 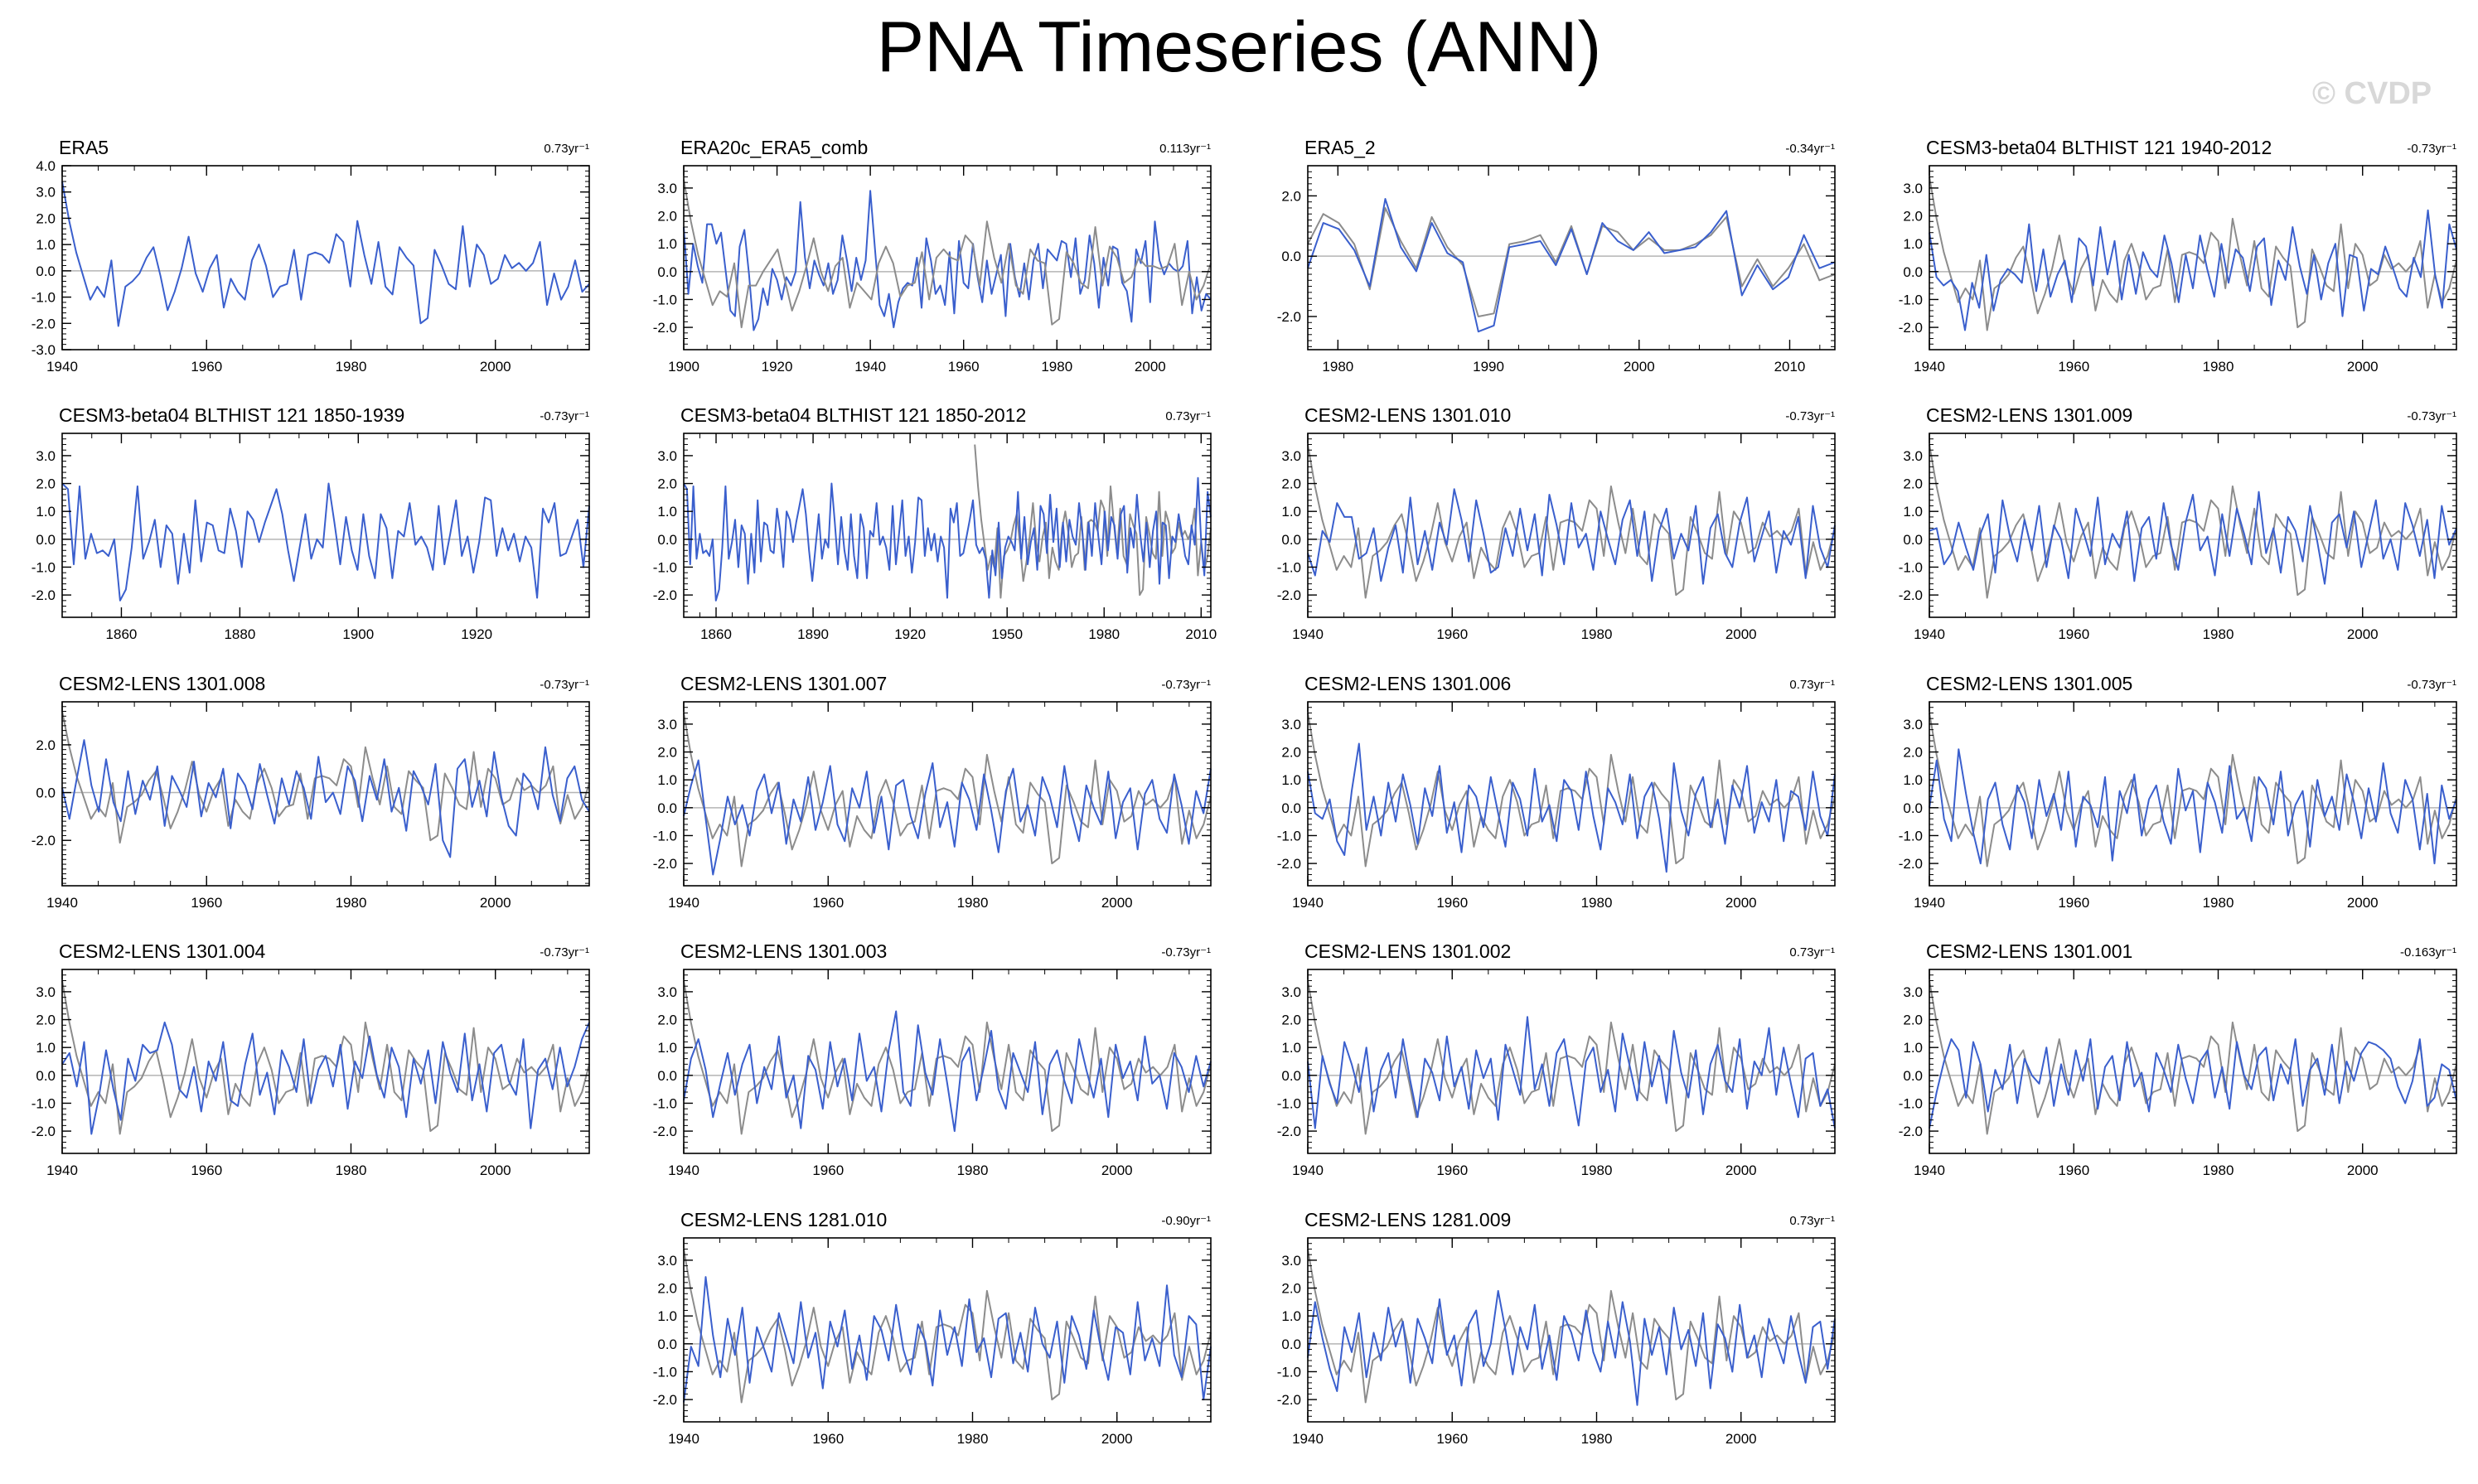 What do you see at coordinates (1201, 634) in the screenshot?
I see `x-tick-label: 2010` at bounding box center [1201, 634].